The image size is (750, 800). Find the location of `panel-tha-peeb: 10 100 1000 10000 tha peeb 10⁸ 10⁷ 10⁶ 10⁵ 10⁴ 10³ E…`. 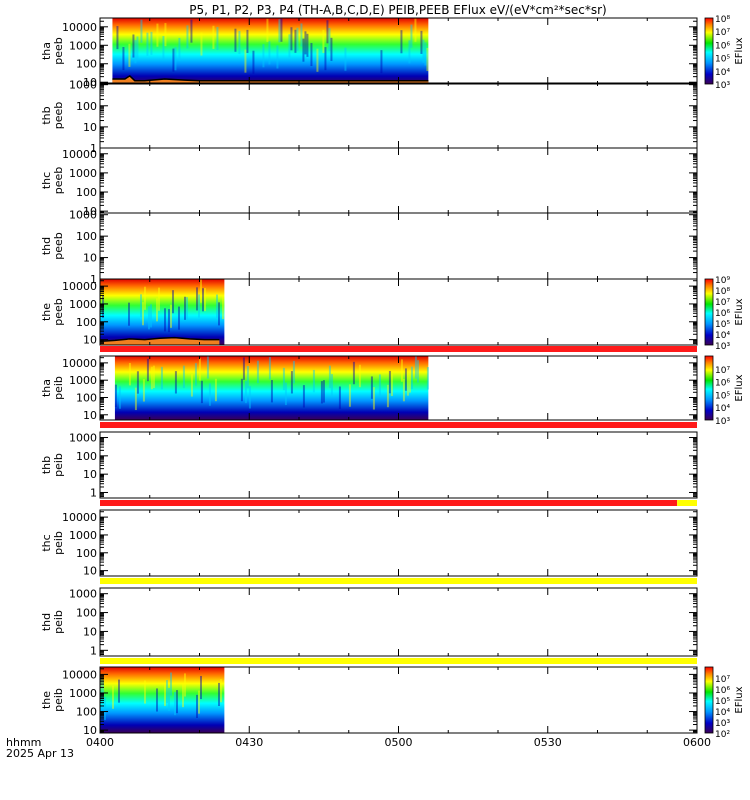

panel-tha-peeb: 10 100 1000 10000 tha peeb 10⁸ 10⁷ 10⁶ 10⁵ 10⁴ 10³ E… is located at coordinates (392, 53).